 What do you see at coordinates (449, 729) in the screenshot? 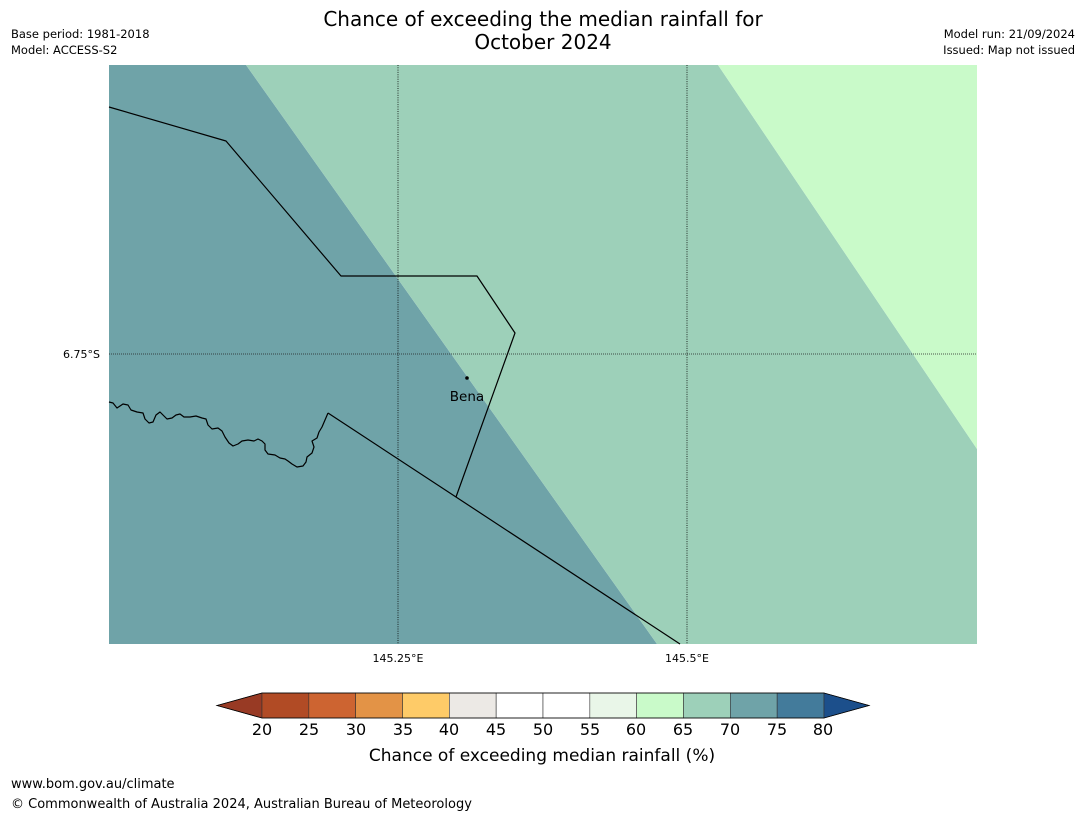
I see `colorbar-tick: 40` at bounding box center [449, 729].